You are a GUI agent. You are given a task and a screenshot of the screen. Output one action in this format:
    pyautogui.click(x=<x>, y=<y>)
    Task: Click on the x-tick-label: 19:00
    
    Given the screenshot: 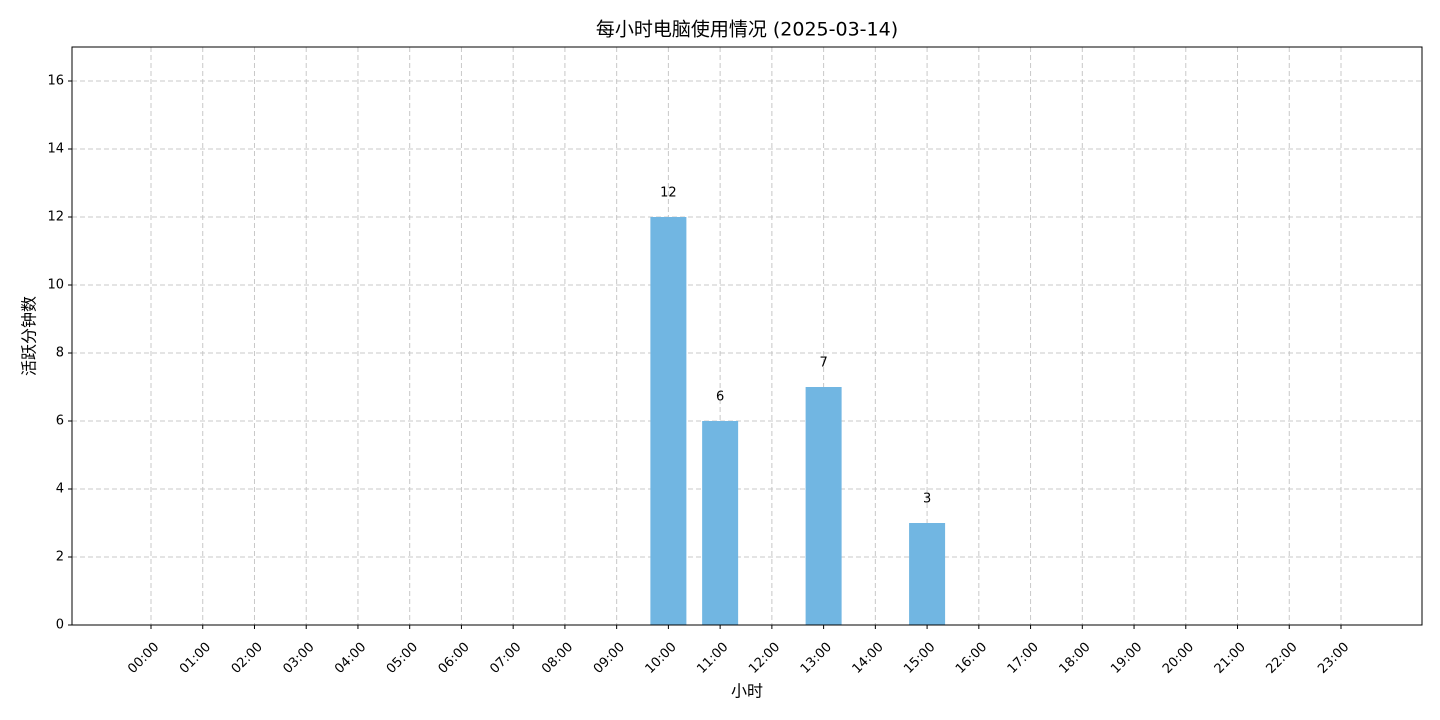 What is the action you would take?
    pyautogui.click(x=1126, y=658)
    